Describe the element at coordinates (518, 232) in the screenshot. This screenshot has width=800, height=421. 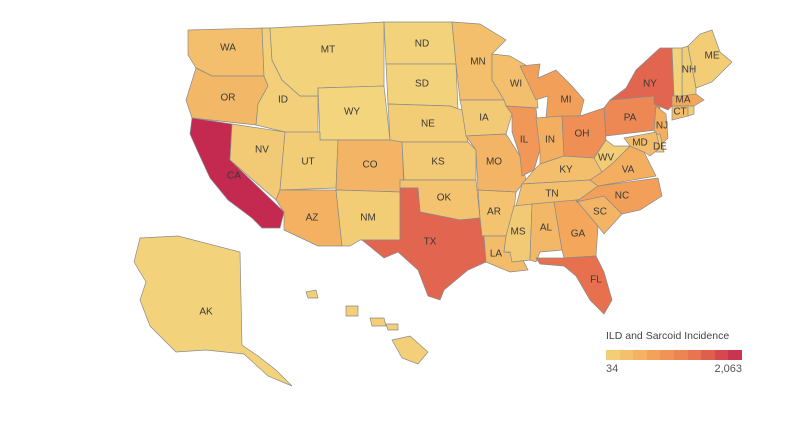
I see `state-label-ms: MS` at that location.